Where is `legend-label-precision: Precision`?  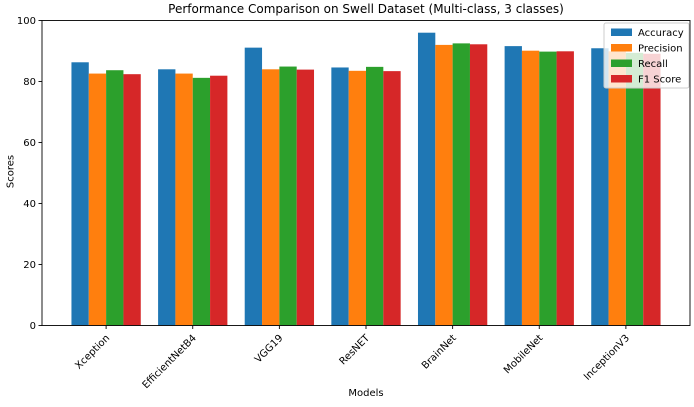
legend-label-precision: Precision is located at coordinates (660, 49).